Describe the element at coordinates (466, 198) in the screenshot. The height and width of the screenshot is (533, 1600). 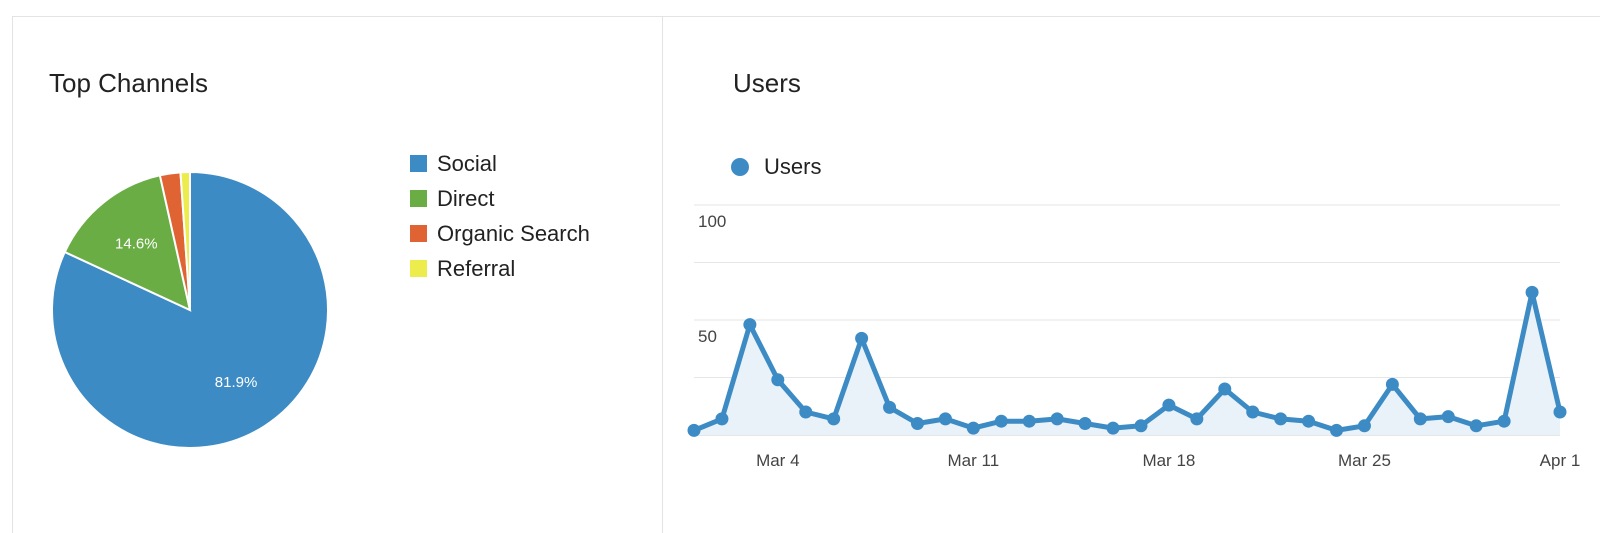
I see `legend-label-direct: Direct` at that location.